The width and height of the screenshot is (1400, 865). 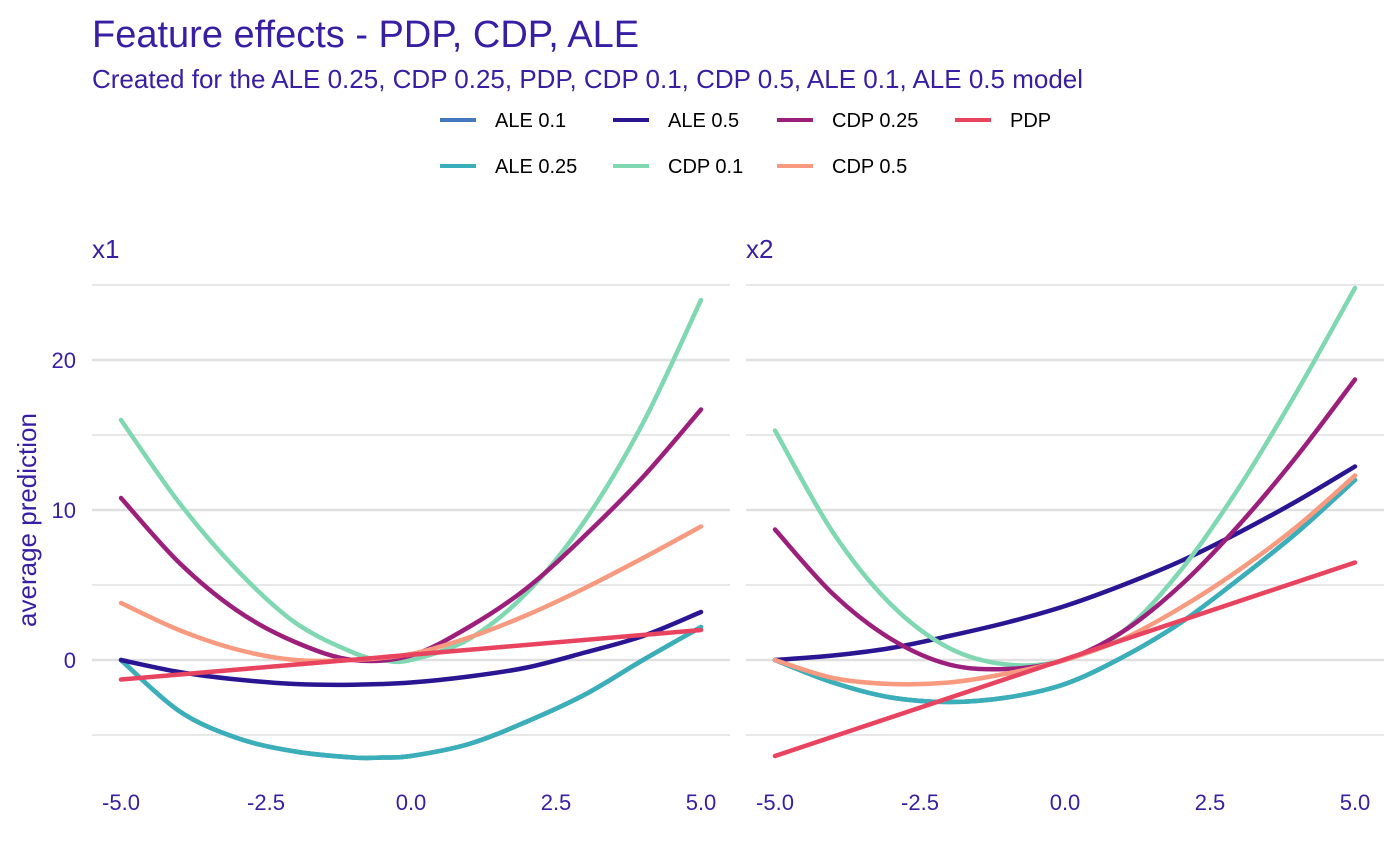 I want to click on y-axis-label: average prediction, so click(x=27, y=520).